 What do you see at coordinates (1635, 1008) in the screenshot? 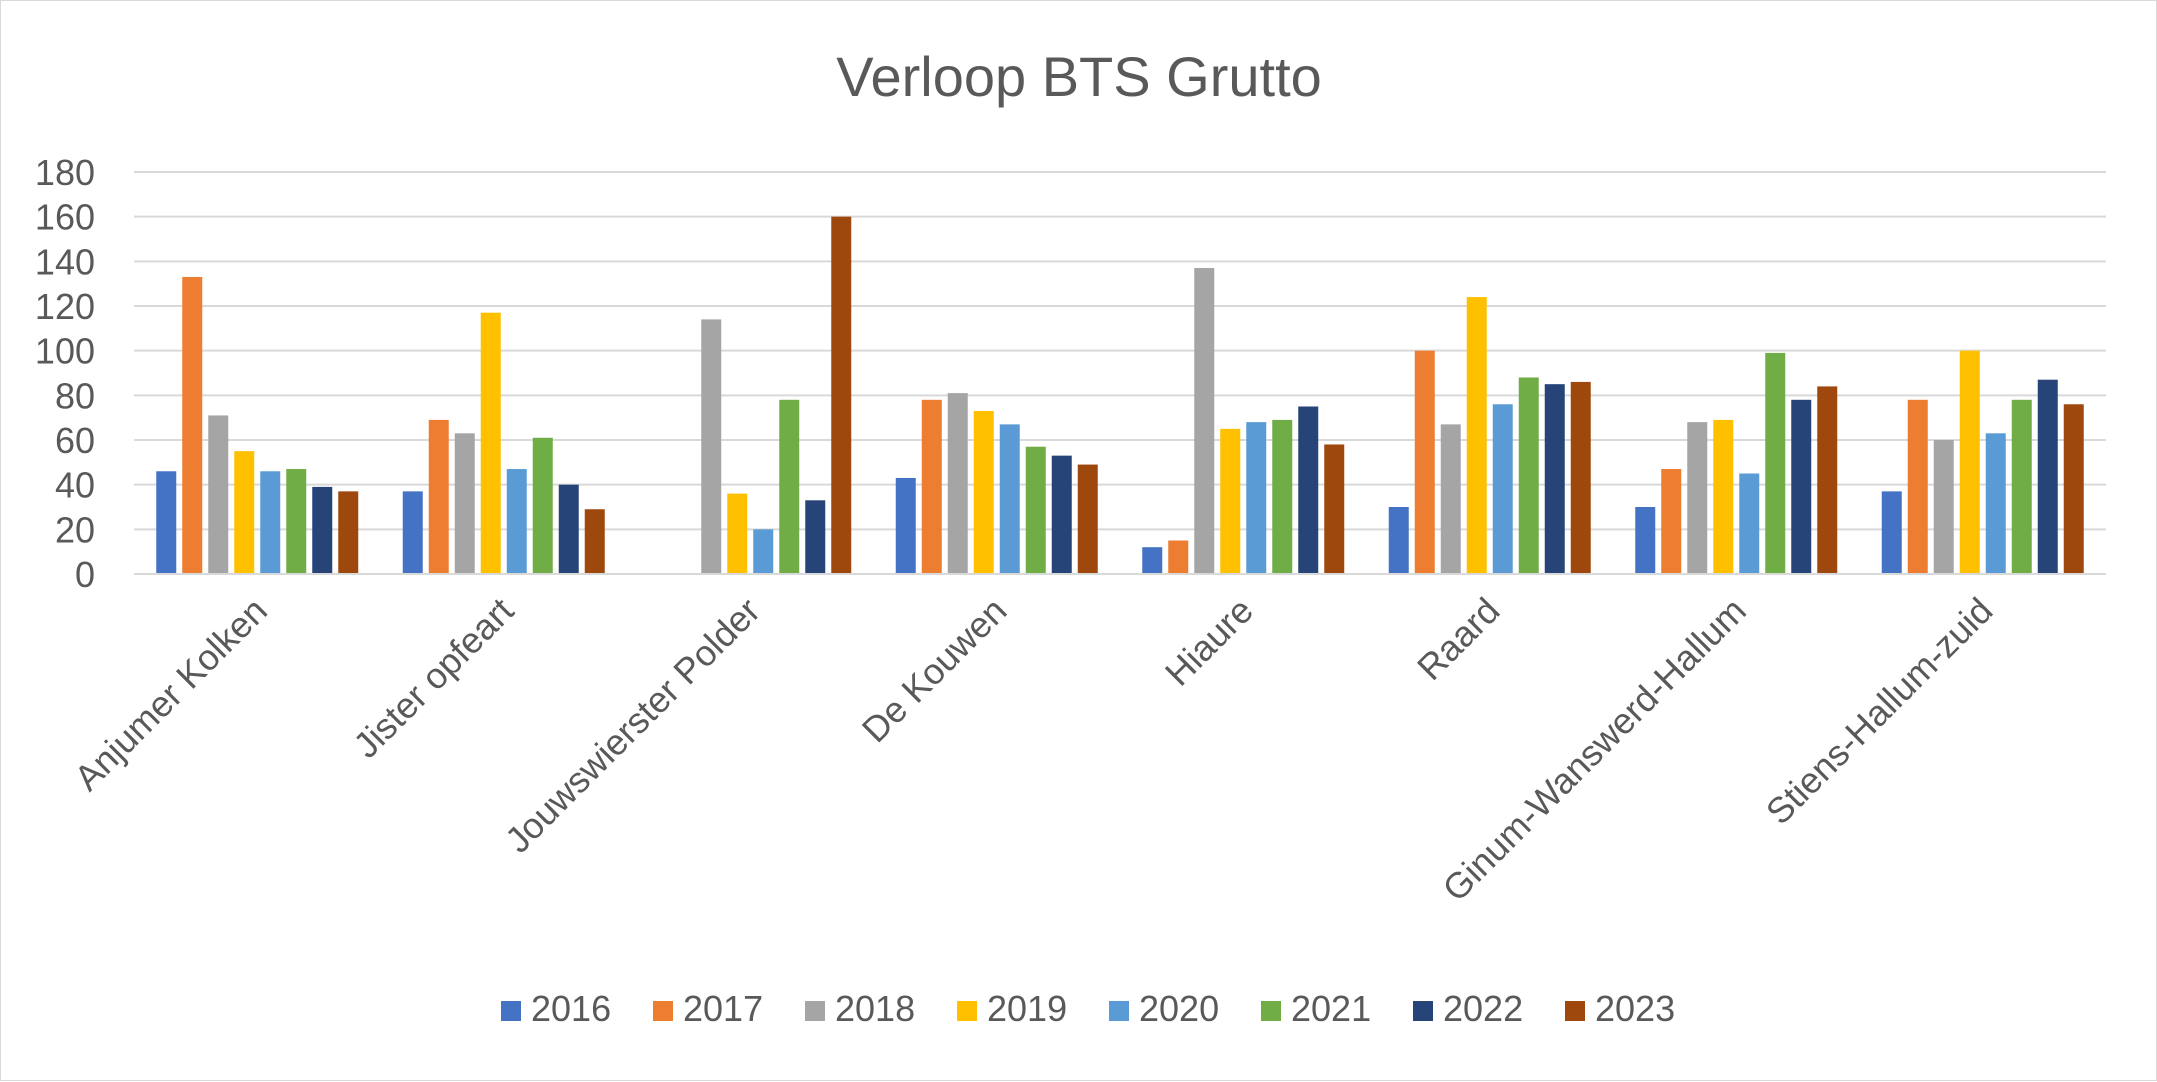
I see `legend-label: 2023` at bounding box center [1635, 1008].